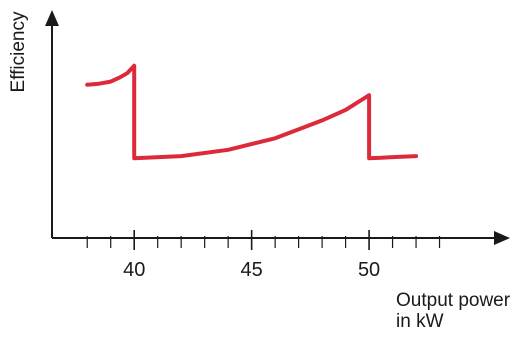 The width and height of the screenshot is (524, 337). What do you see at coordinates (263, 255) in the screenshot?
I see `x-ticks: 40 45 50` at bounding box center [263, 255].